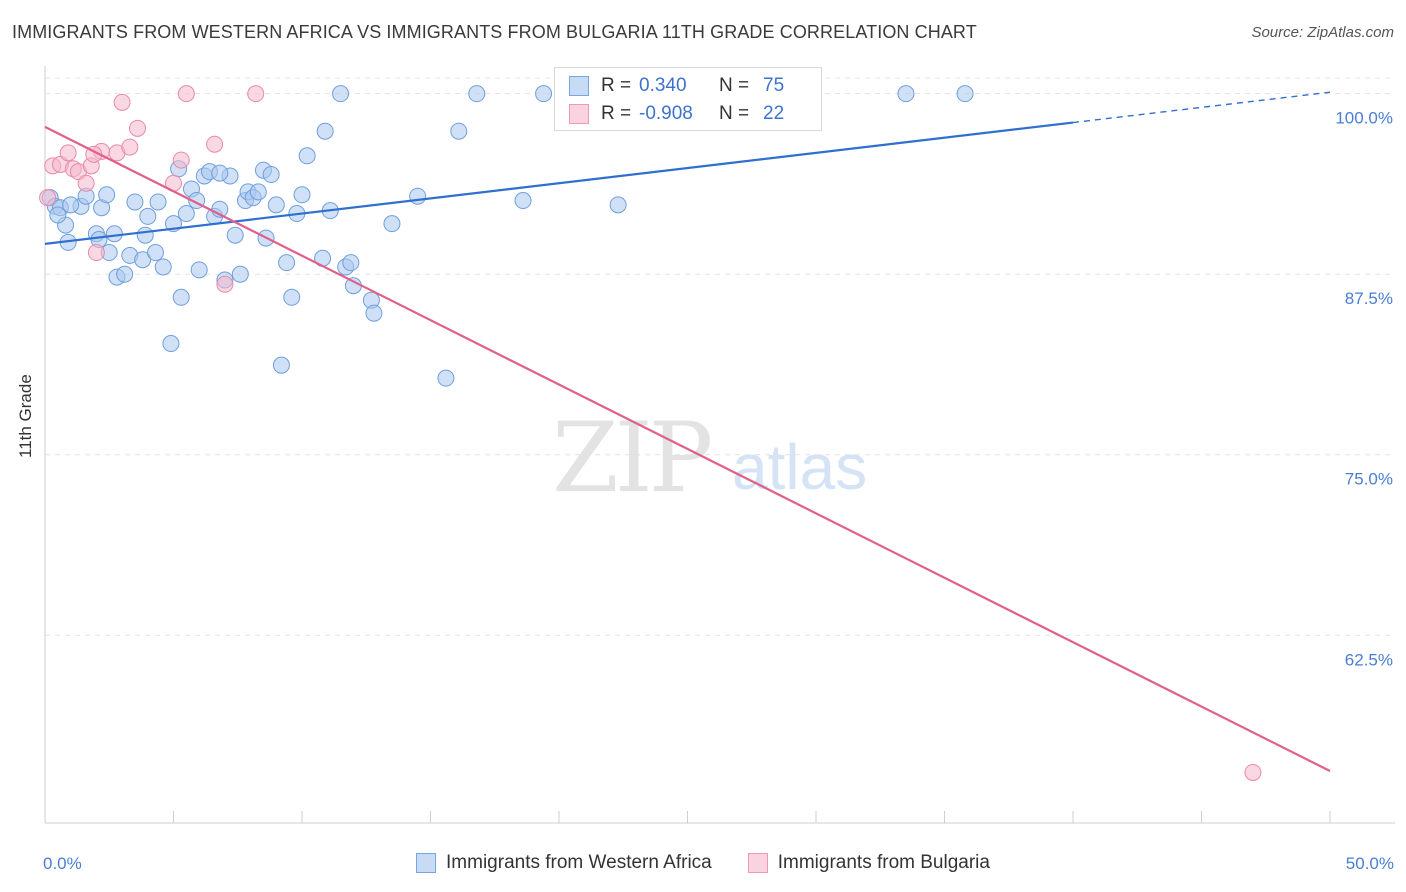  What do you see at coordinates (883, 862) in the screenshot?
I see `series-label-bulgaria: Immigrants from Bulgaria` at bounding box center [883, 862].